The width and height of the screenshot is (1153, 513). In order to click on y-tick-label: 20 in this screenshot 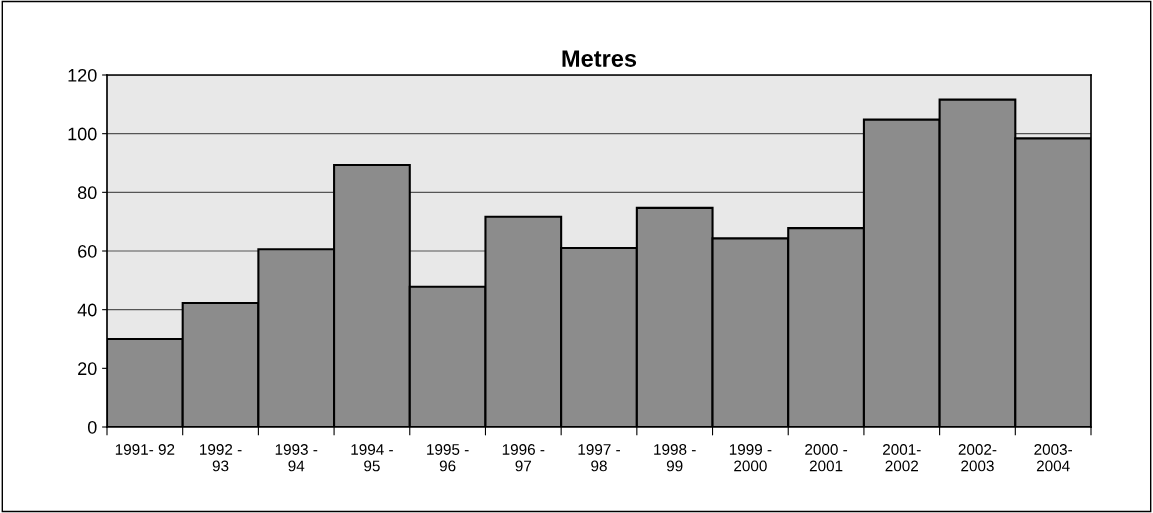, I will do `click(87, 369)`.